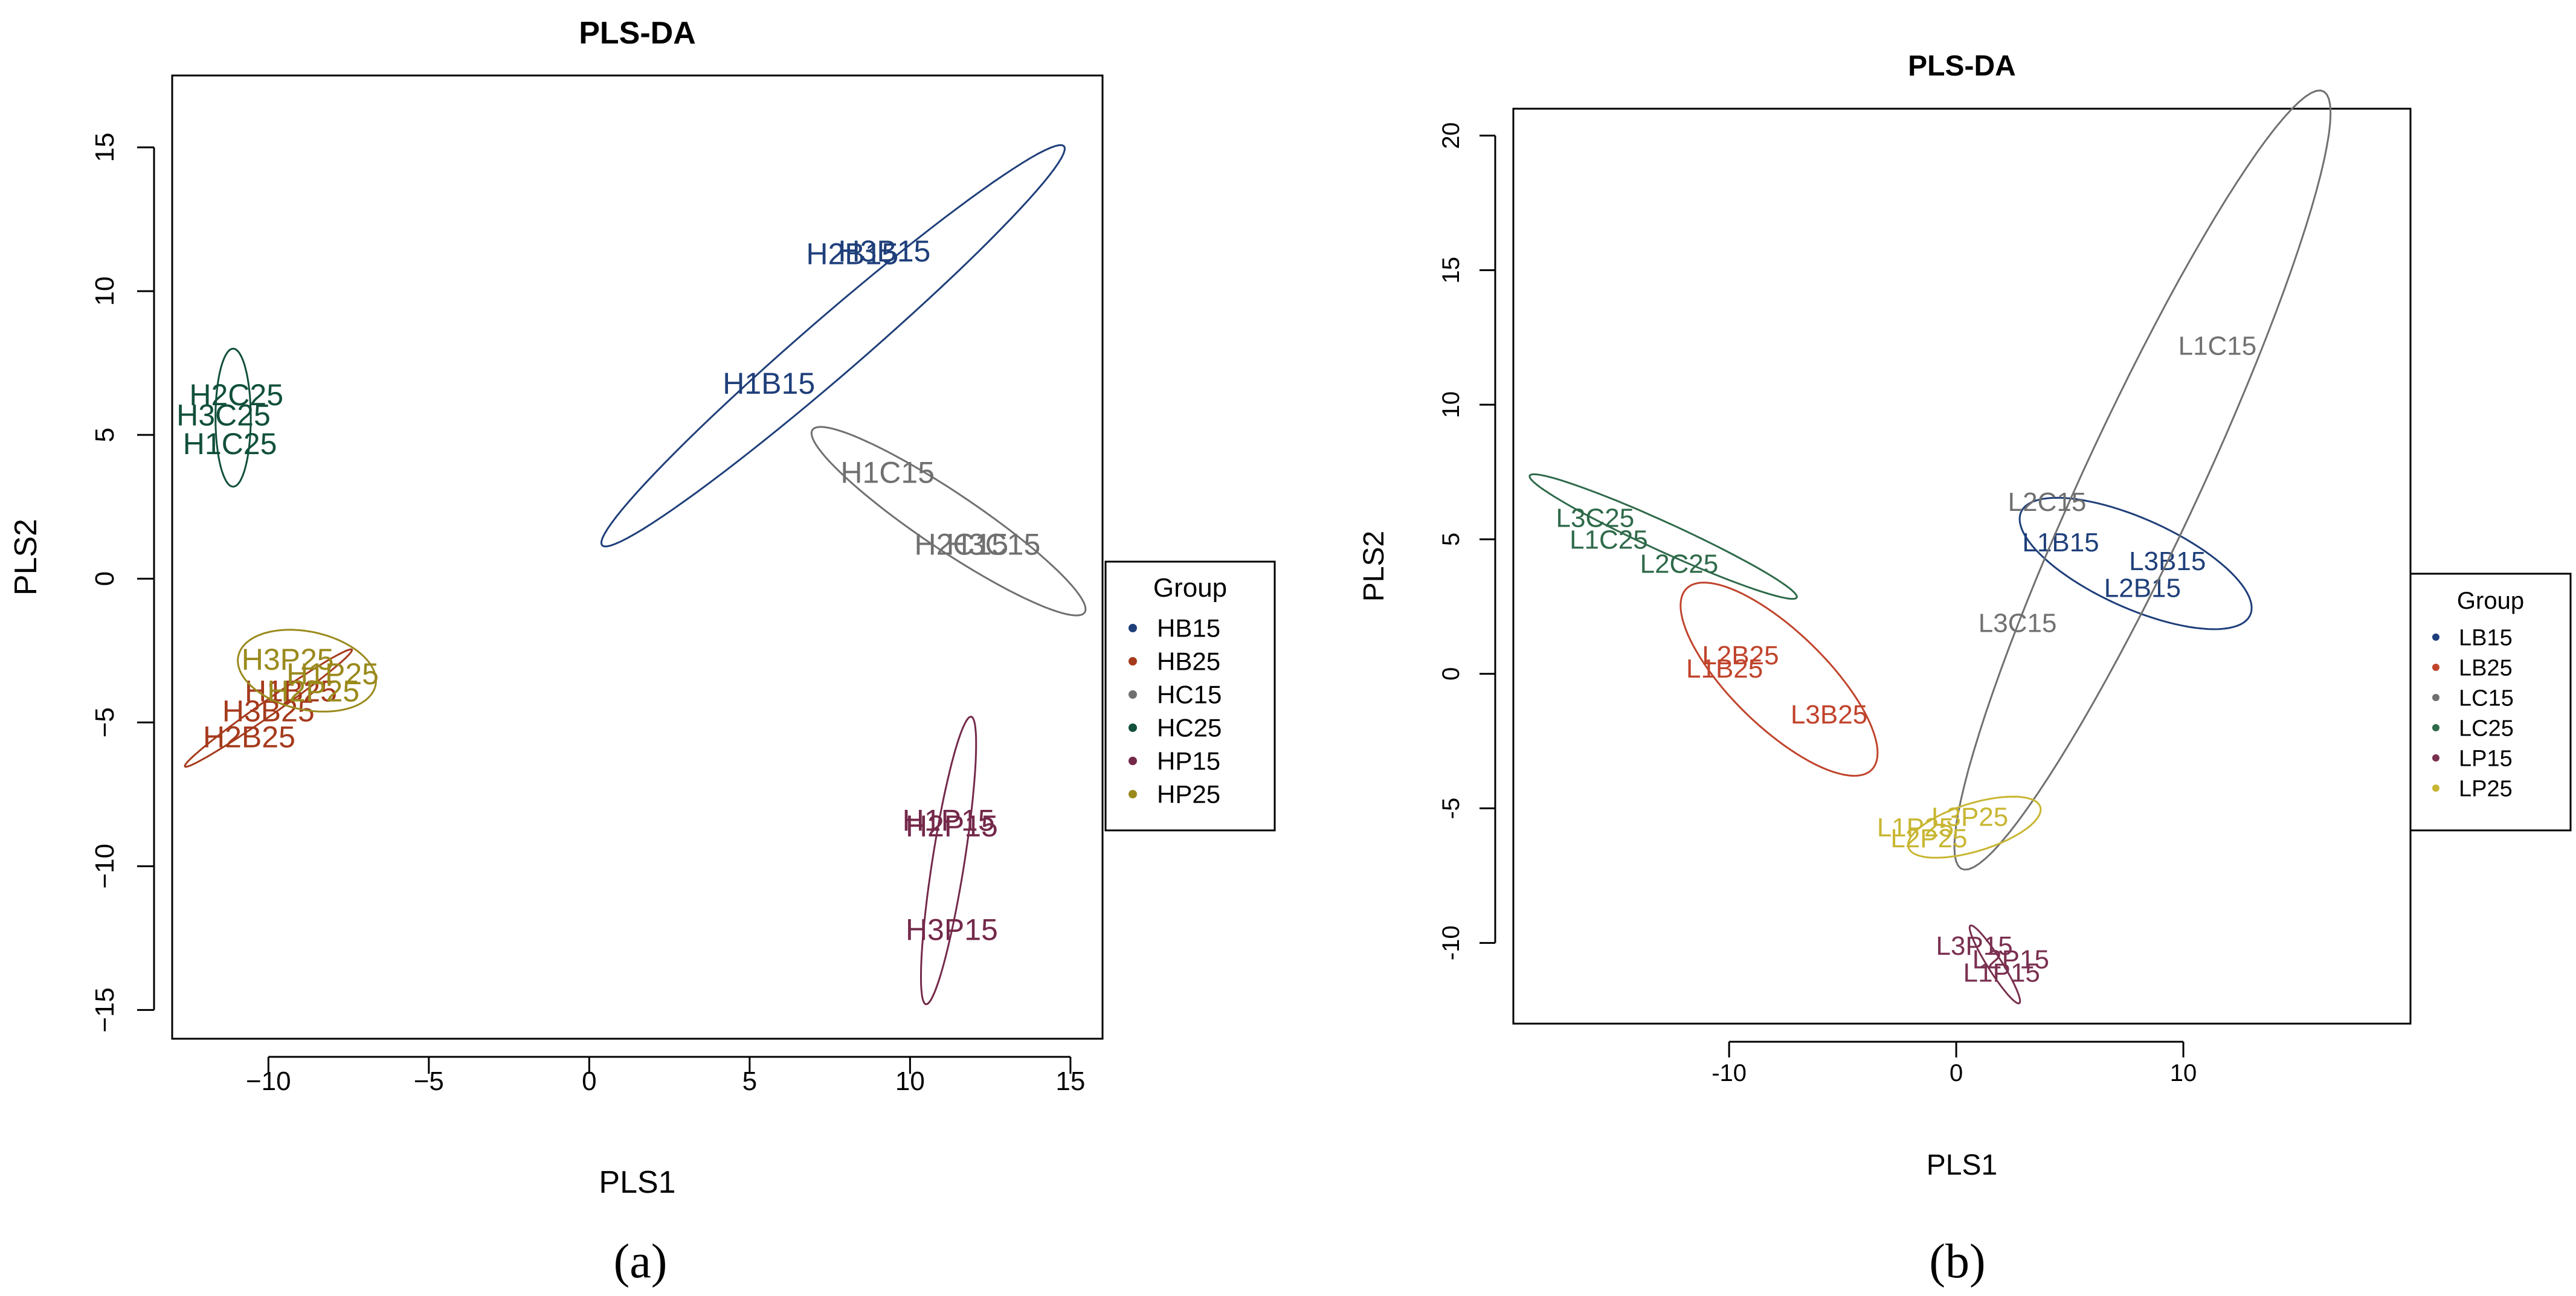 The height and width of the screenshot is (1296, 2576). What do you see at coordinates (2435, 758) in the screenshot?
I see `legend-marker-lp15` at bounding box center [2435, 758].